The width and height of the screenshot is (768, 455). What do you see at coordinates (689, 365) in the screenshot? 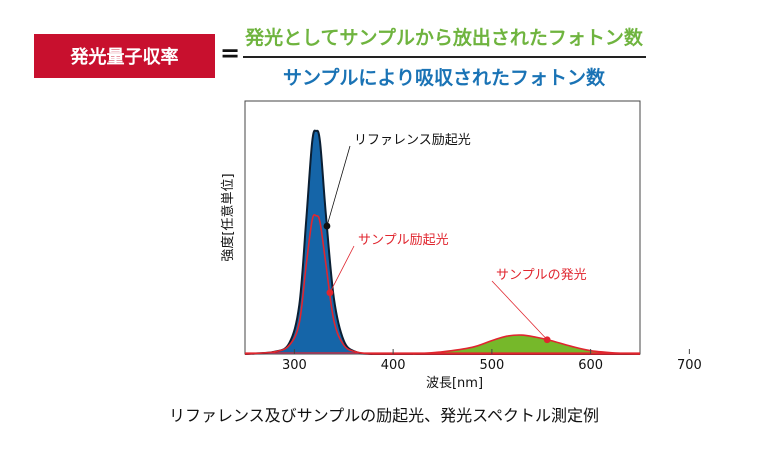
I see `x-tick-label: 700` at bounding box center [689, 365].